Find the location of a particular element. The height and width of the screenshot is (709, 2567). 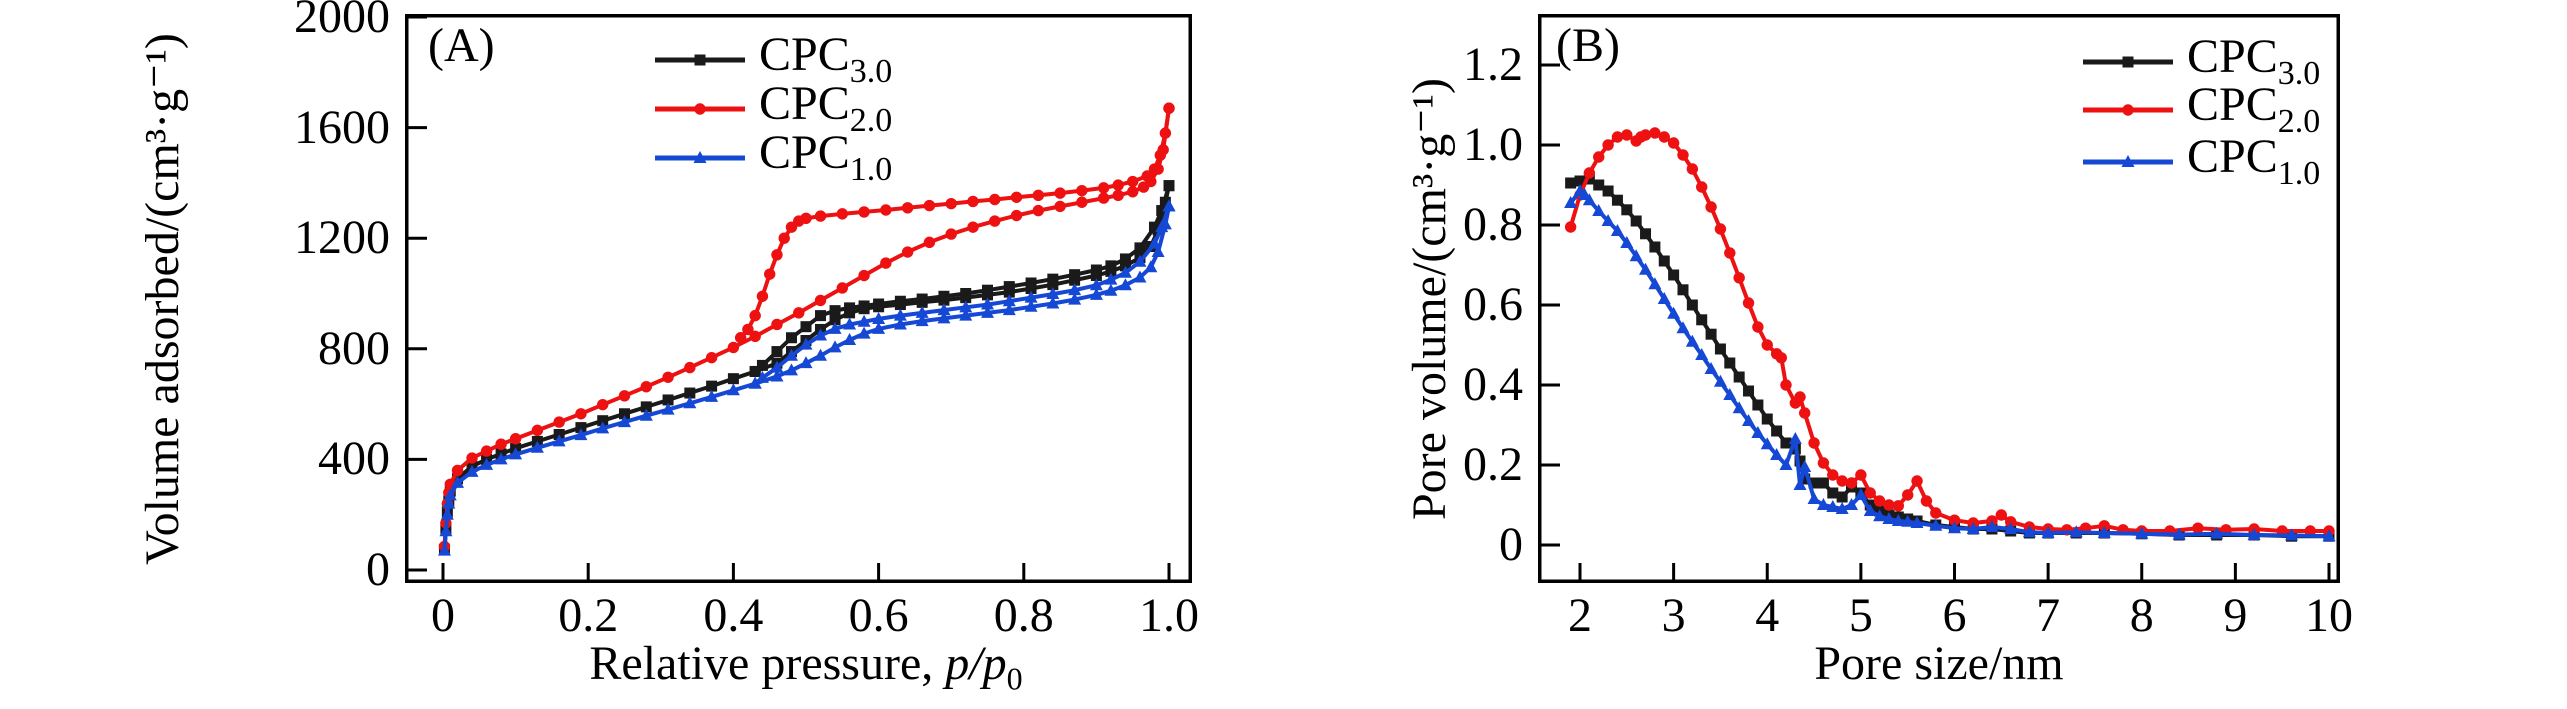

panel-b-y-tick-label-1: 0.2 is located at coordinates (1493, 464).